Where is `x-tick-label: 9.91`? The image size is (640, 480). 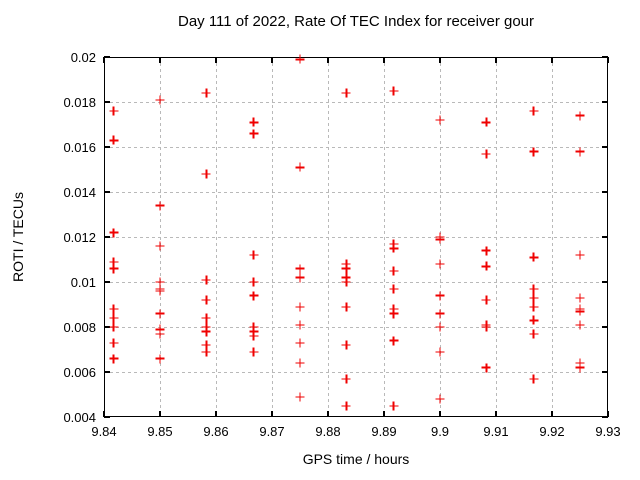
x-tick-label: 9.91 is located at coordinates (496, 431).